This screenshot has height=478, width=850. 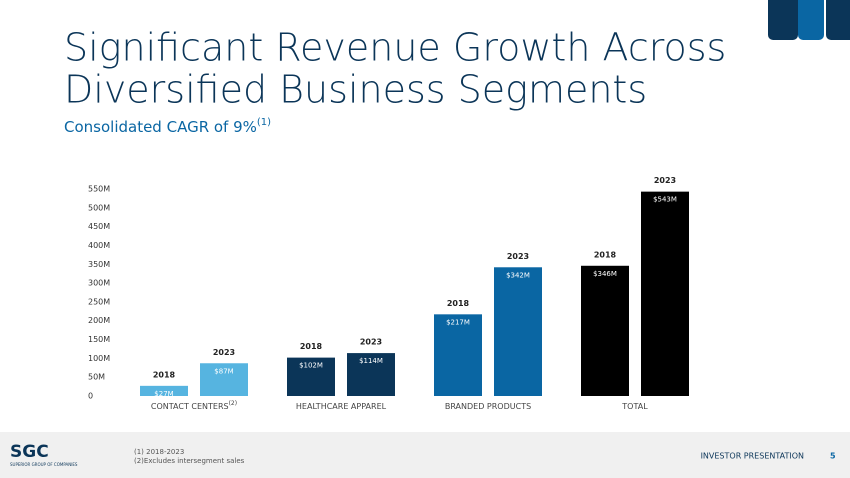 I want to click on value-label: $217M, so click(x=458, y=322).